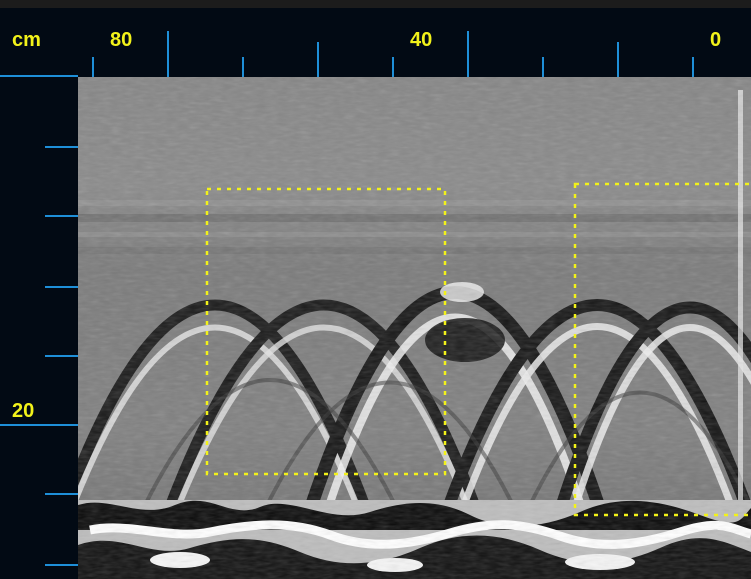 The width and height of the screenshot is (751, 579). What do you see at coordinates (23, 411) in the screenshot?
I see `left-ruler-label-20: 20` at bounding box center [23, 411].